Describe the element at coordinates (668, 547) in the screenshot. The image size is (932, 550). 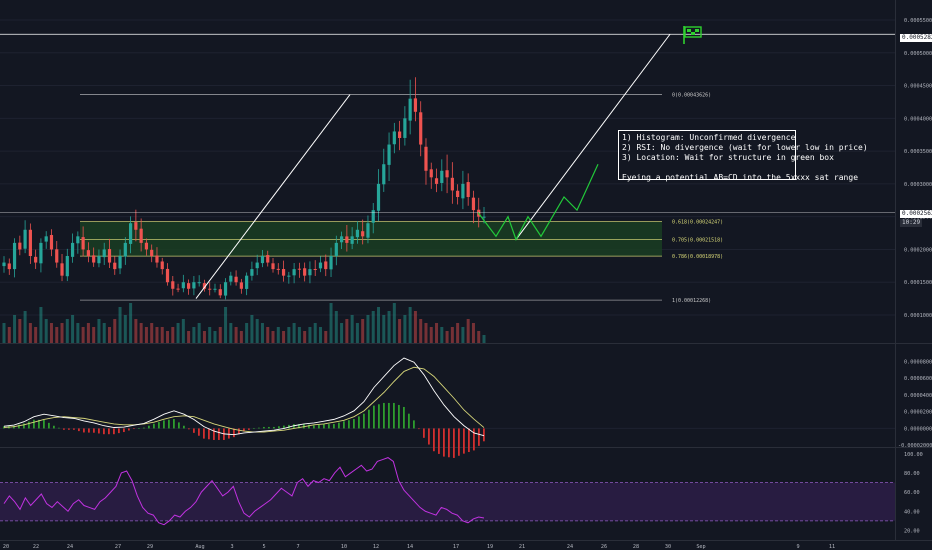
I see `time-tick-label: 30` at that location.